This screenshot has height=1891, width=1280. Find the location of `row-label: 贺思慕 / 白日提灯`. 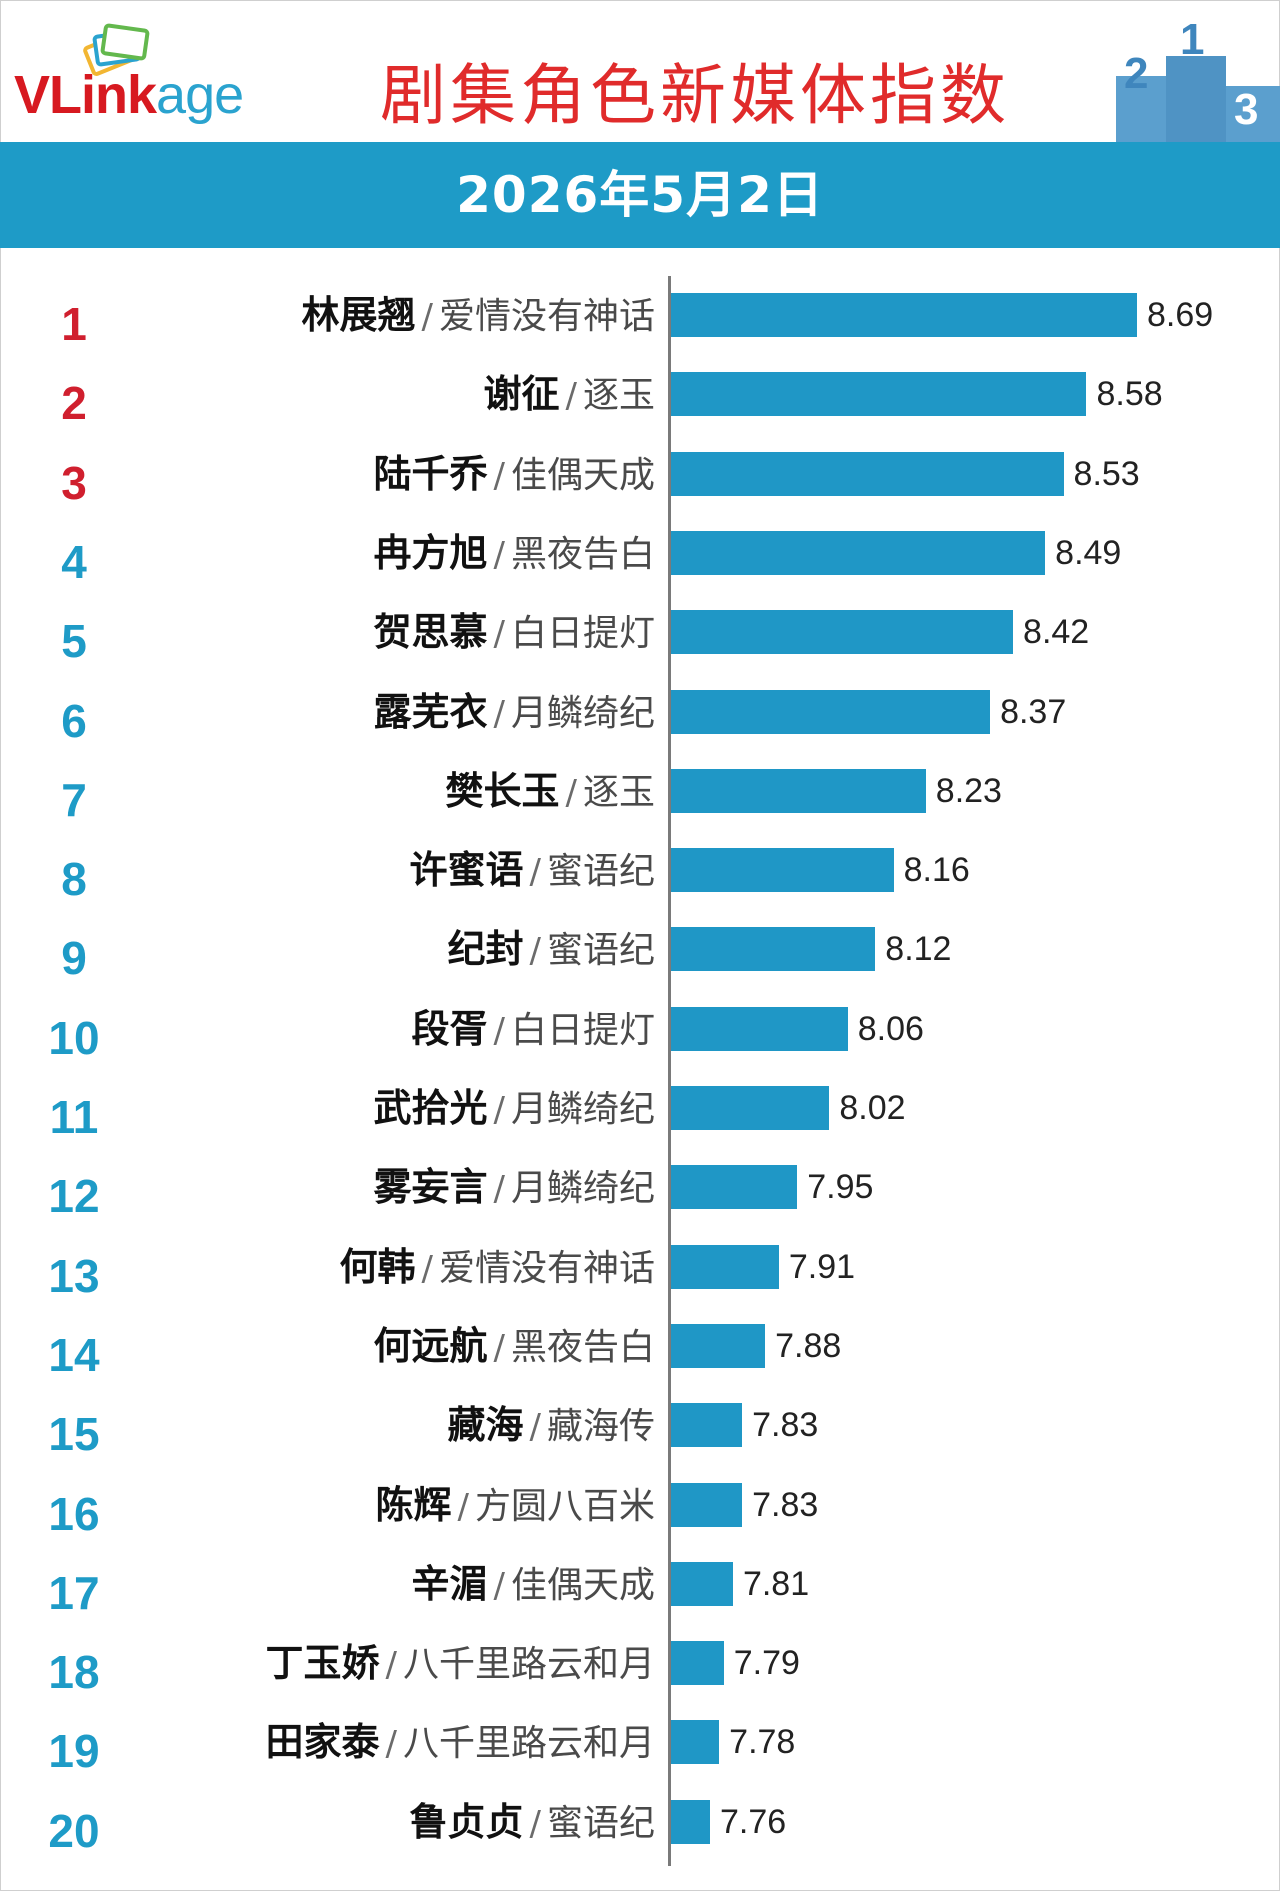

row-label: 贺思慕 / 白日提灯 is located at coordinates (515, 632).